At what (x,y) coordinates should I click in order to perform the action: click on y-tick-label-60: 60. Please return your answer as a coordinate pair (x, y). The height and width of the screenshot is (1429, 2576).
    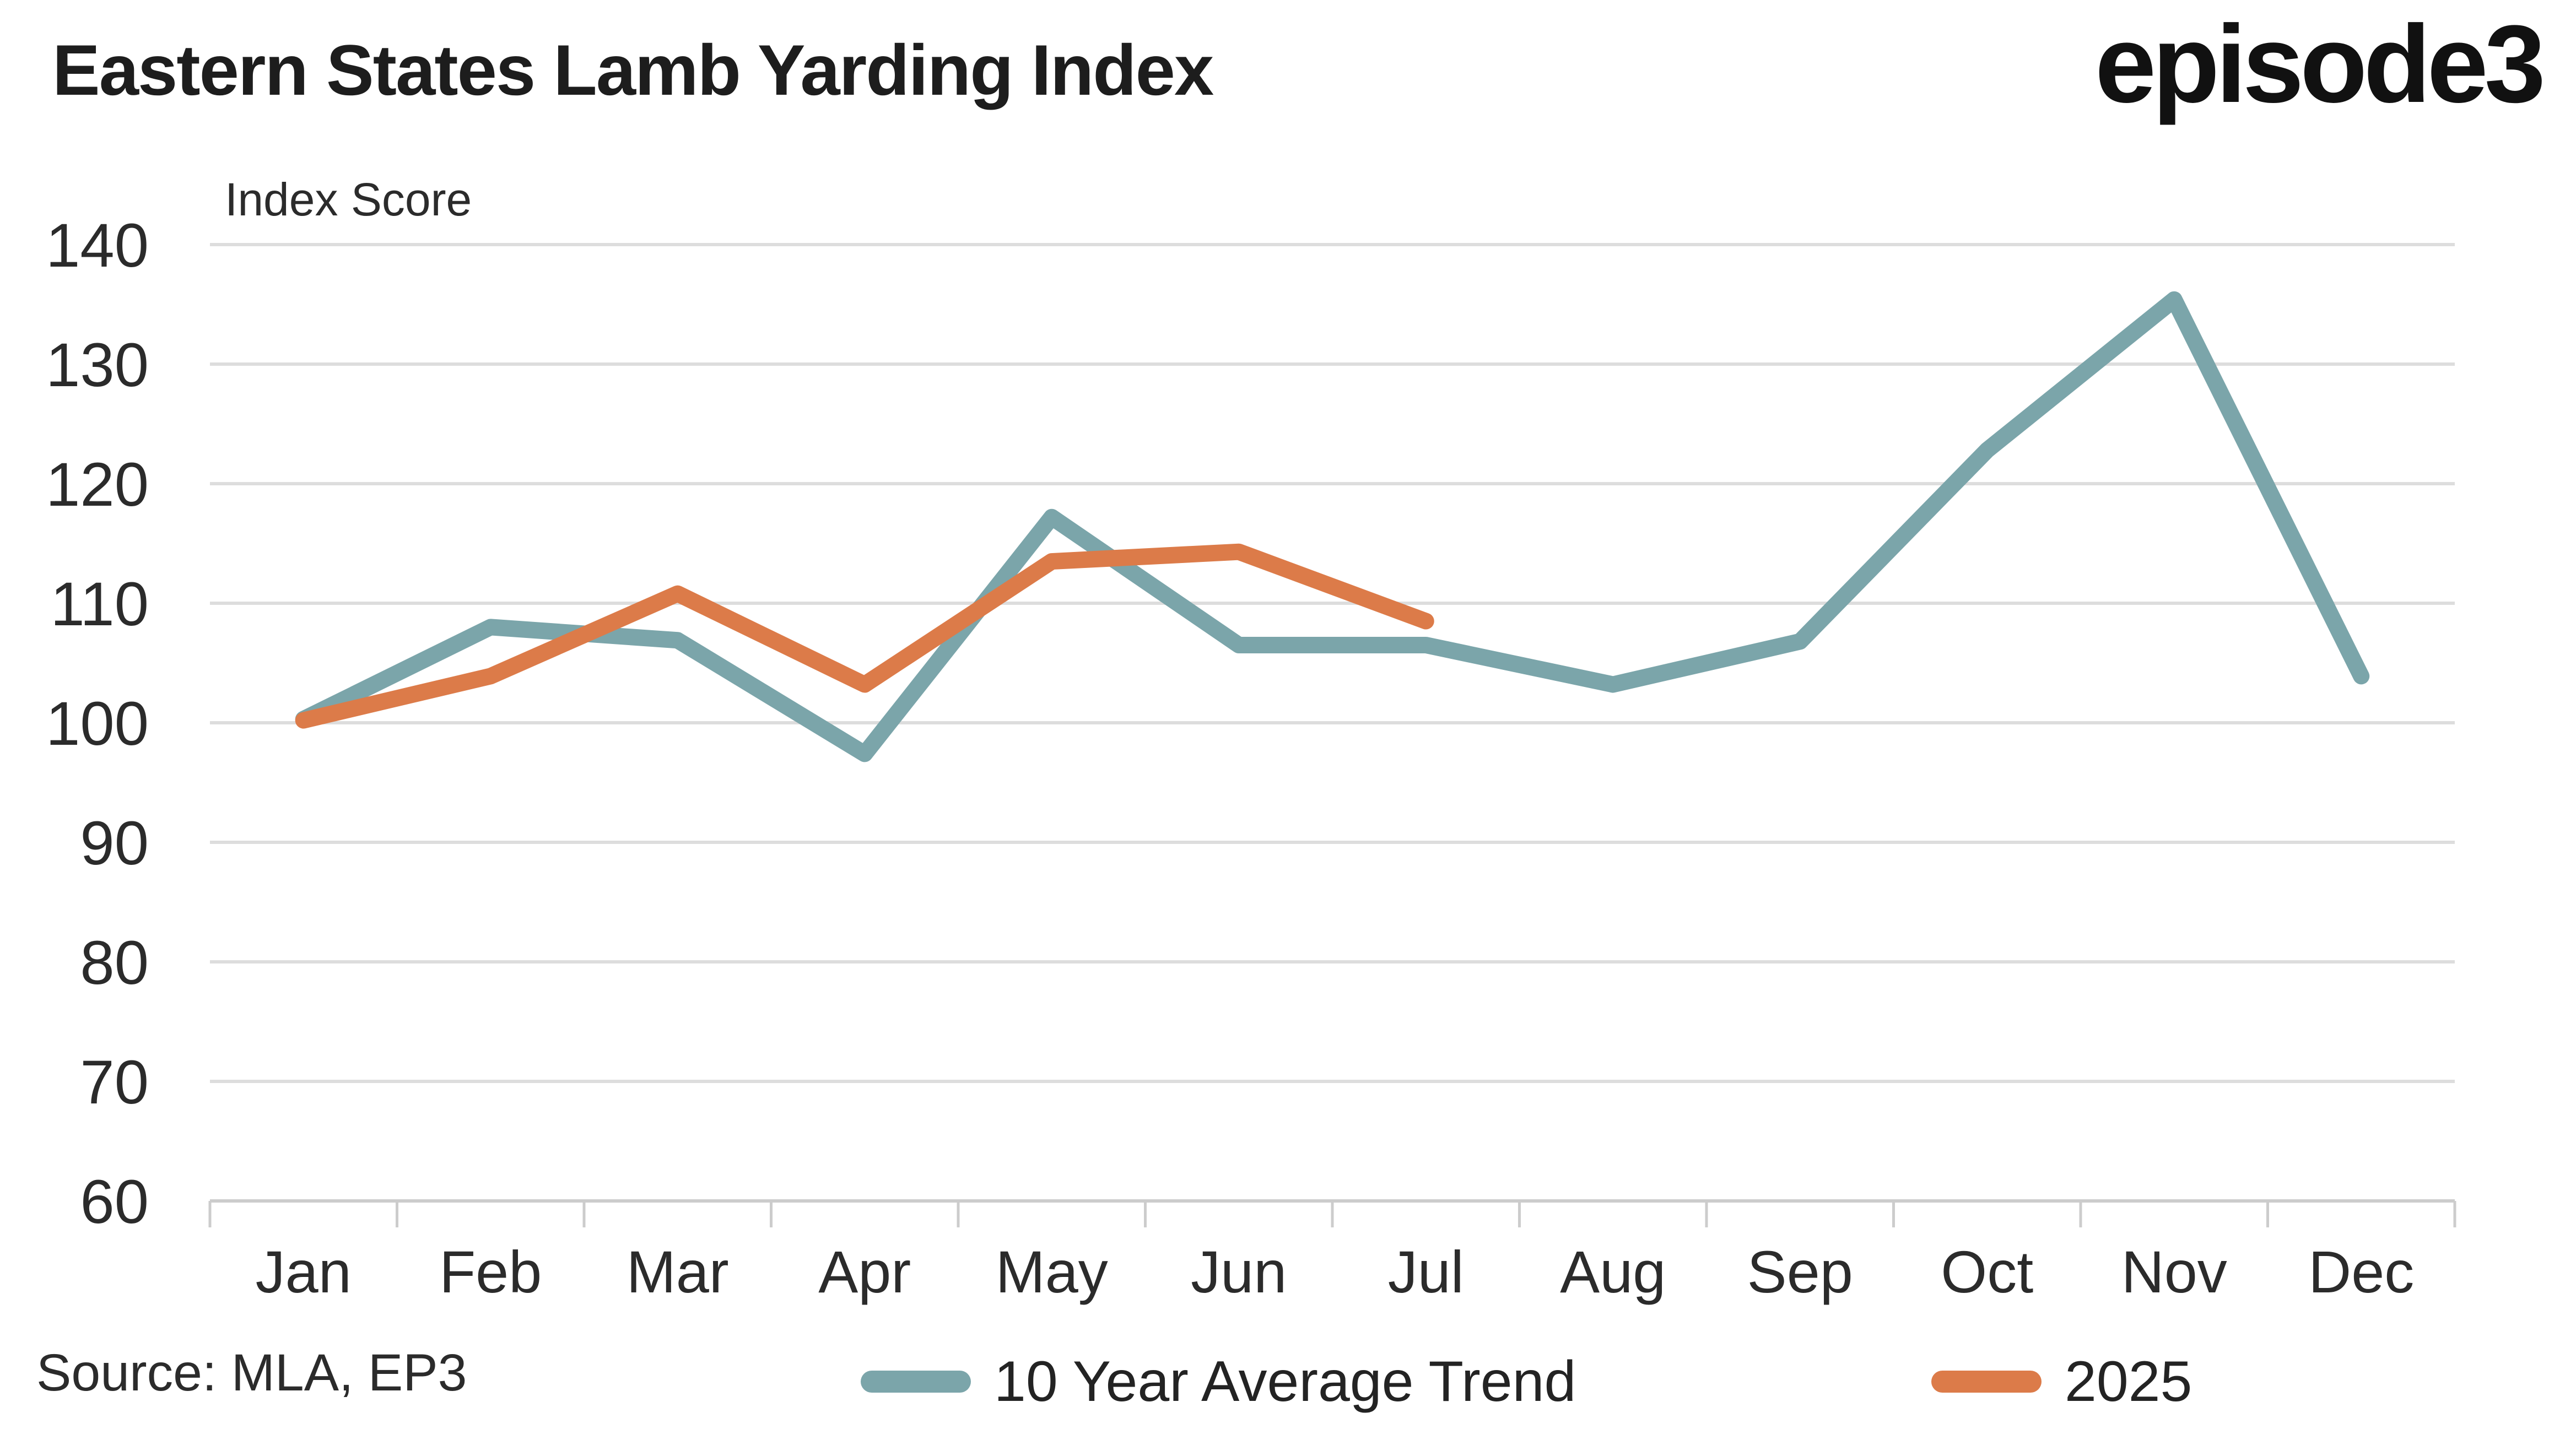
    Looking at the image, I should click on (114, 1201).